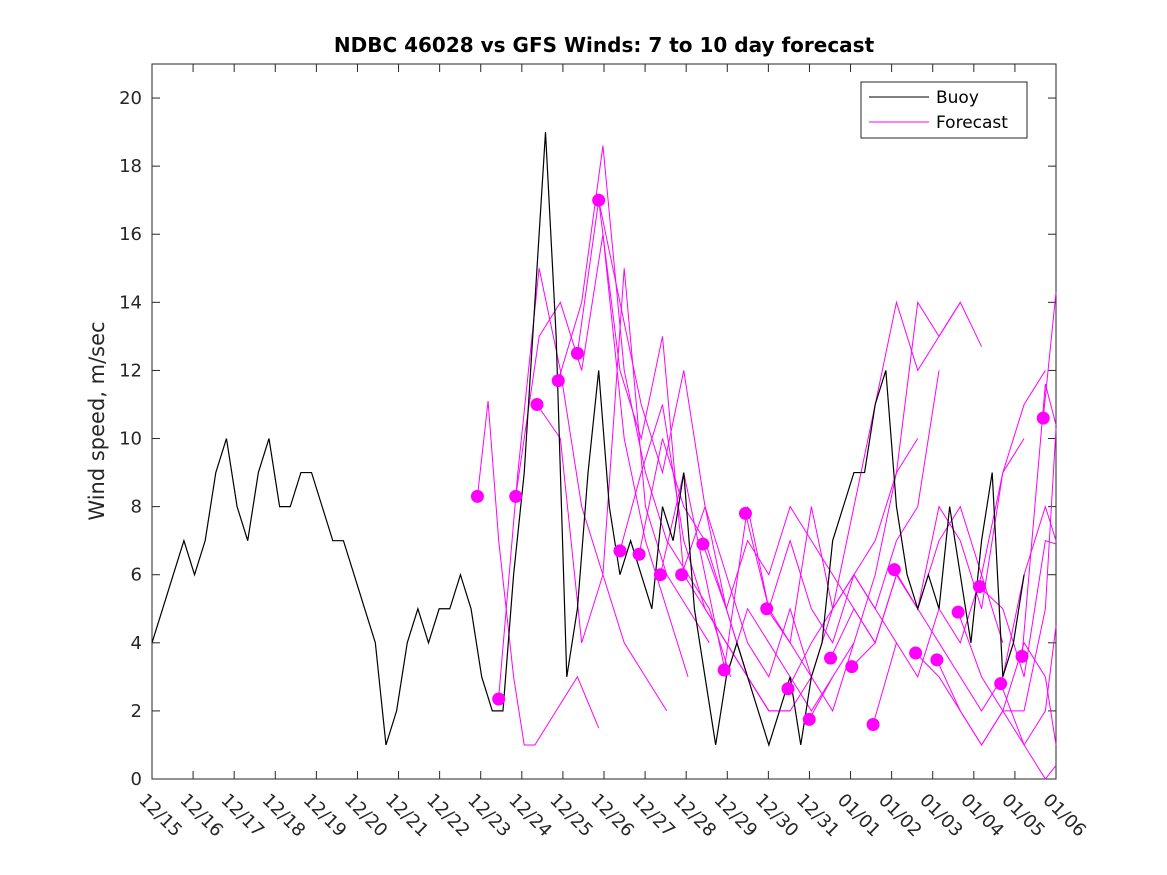  What do you see at coordinates (136, 575) in the screenshot?
I see `y-tick-label: 6` at bounding box center [136, 575].